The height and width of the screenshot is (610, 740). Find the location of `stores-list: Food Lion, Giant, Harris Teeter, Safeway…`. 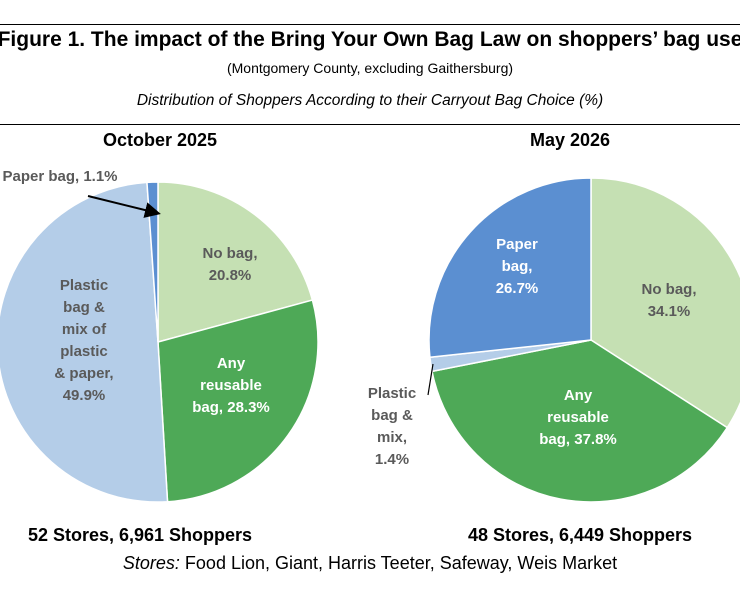

stores-list: Food Lion, Giant, Harris Teeter, Safeway… is located at coordinates (401, 563).